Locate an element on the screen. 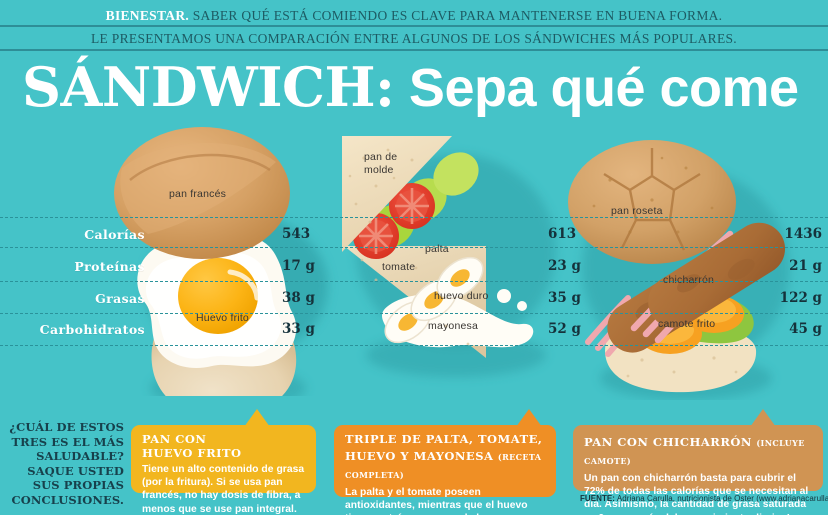 This screenshot has width=828, height=515. callout-huevo-frito-title-line1: PAN CON is located at coordinates (174, 439).